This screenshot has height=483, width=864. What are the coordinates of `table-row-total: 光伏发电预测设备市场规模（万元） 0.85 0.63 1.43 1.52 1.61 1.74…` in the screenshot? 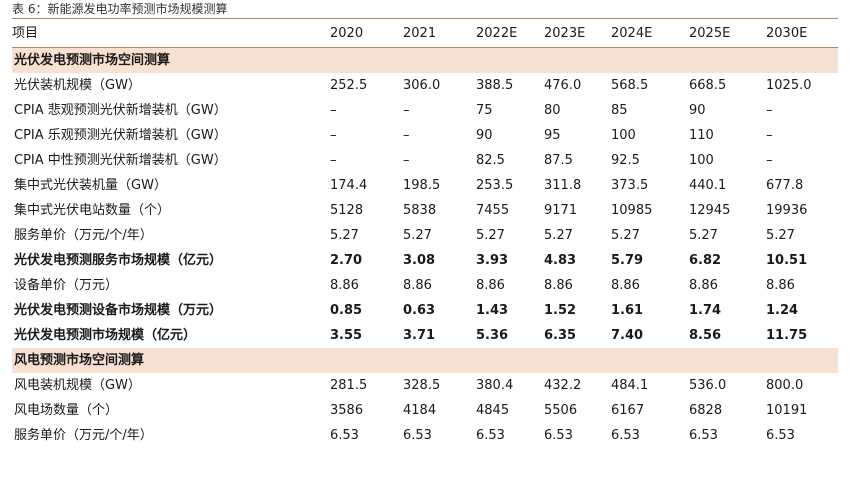 It's located at (425, 310).